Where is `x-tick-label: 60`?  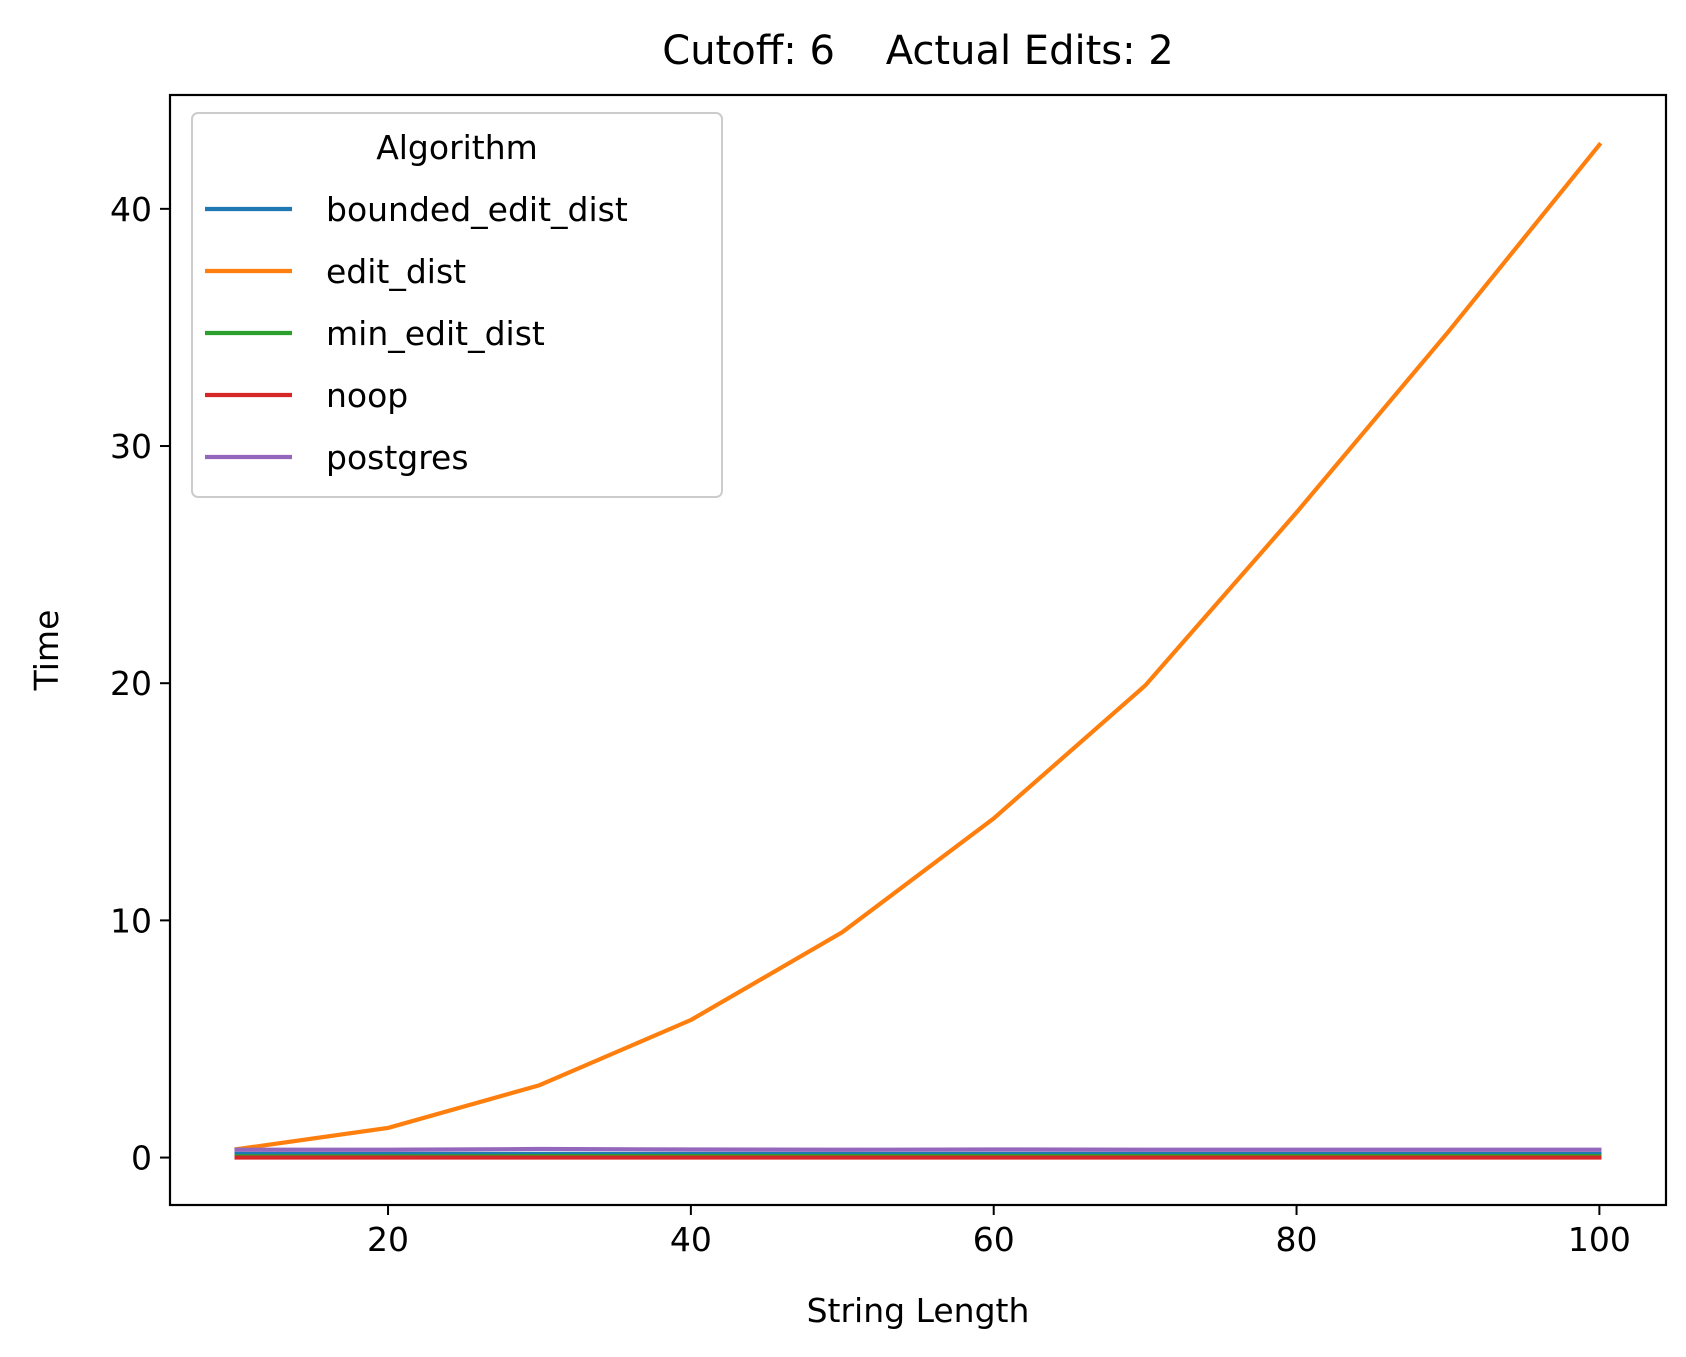 x-tick-label: 60 is located at coordinates (994, 1239).